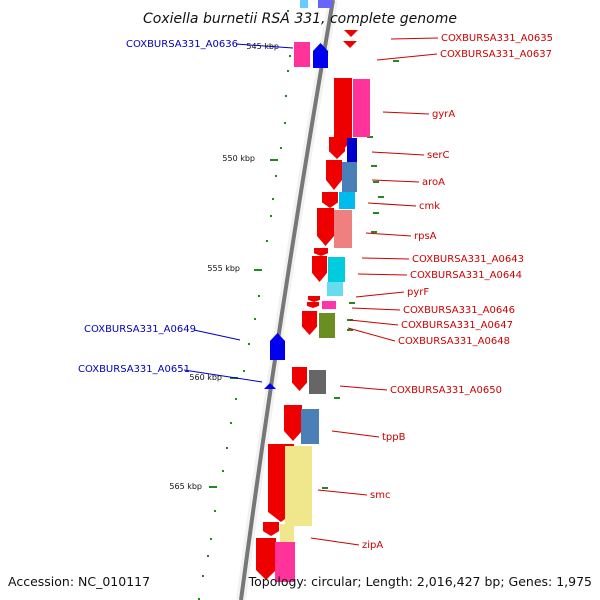  I want to click on gene-aroA-arrow, so click(334, 175).